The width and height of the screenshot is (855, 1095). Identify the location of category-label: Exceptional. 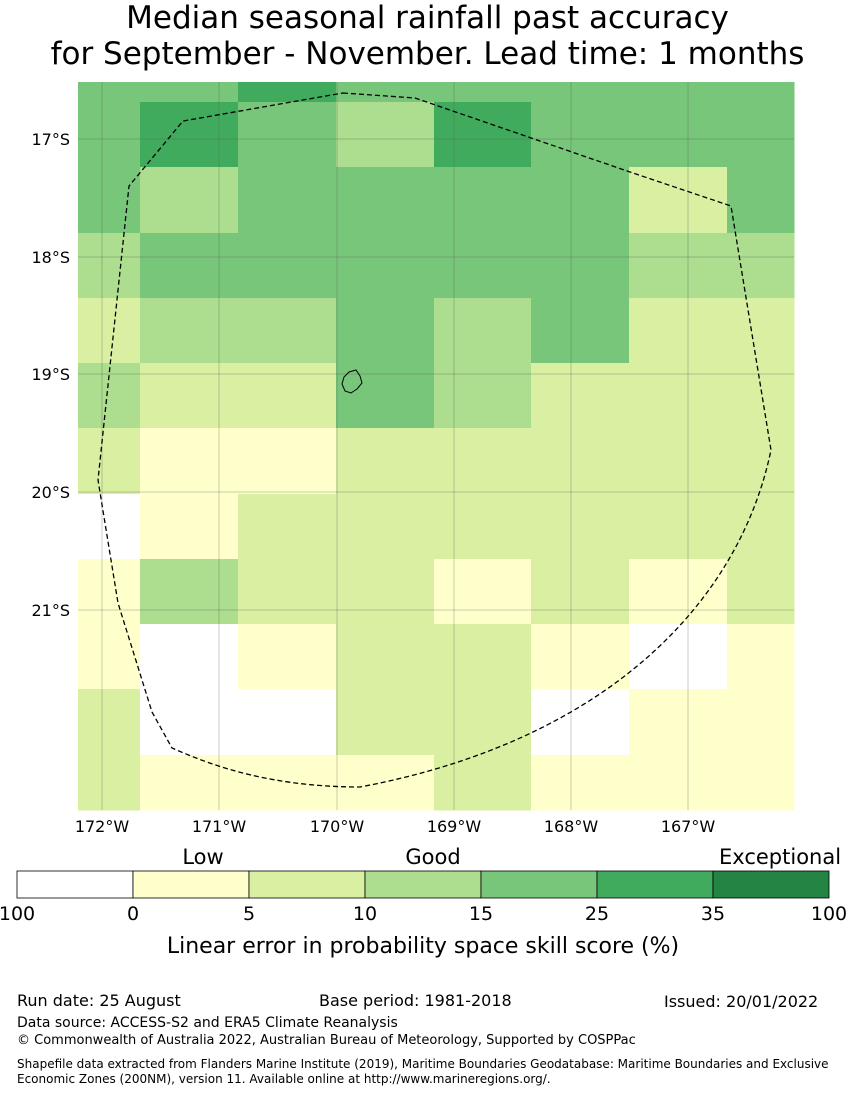
(780, 857).